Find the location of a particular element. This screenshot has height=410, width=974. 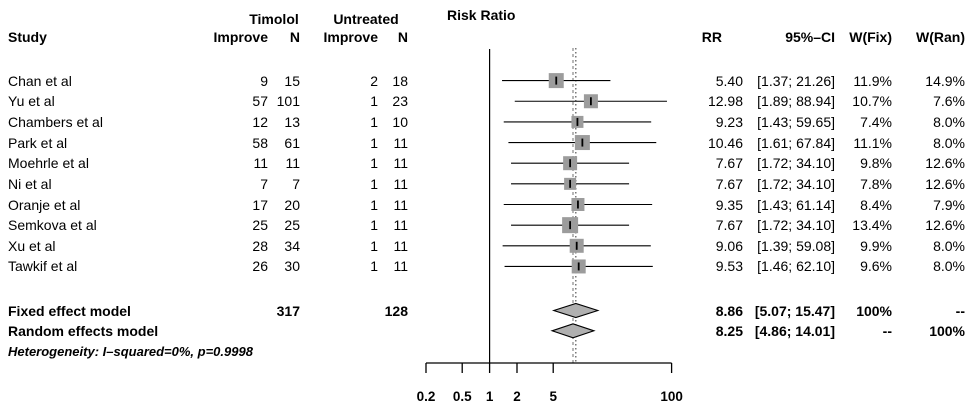

ci-value: [1.89; 88.94] is located at coordinates (796, 101).